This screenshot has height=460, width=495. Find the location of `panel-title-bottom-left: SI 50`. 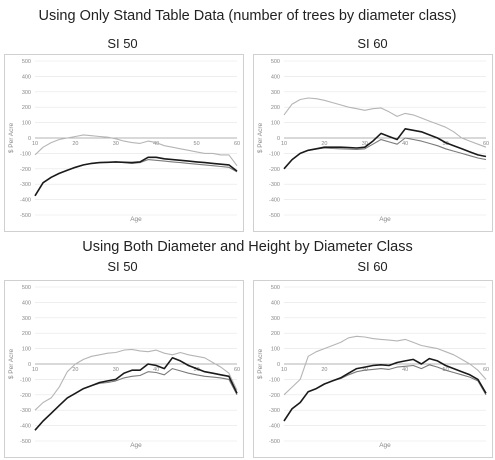

panel-title-bottom-left: SI 50 is located at coordinates (122, 266).